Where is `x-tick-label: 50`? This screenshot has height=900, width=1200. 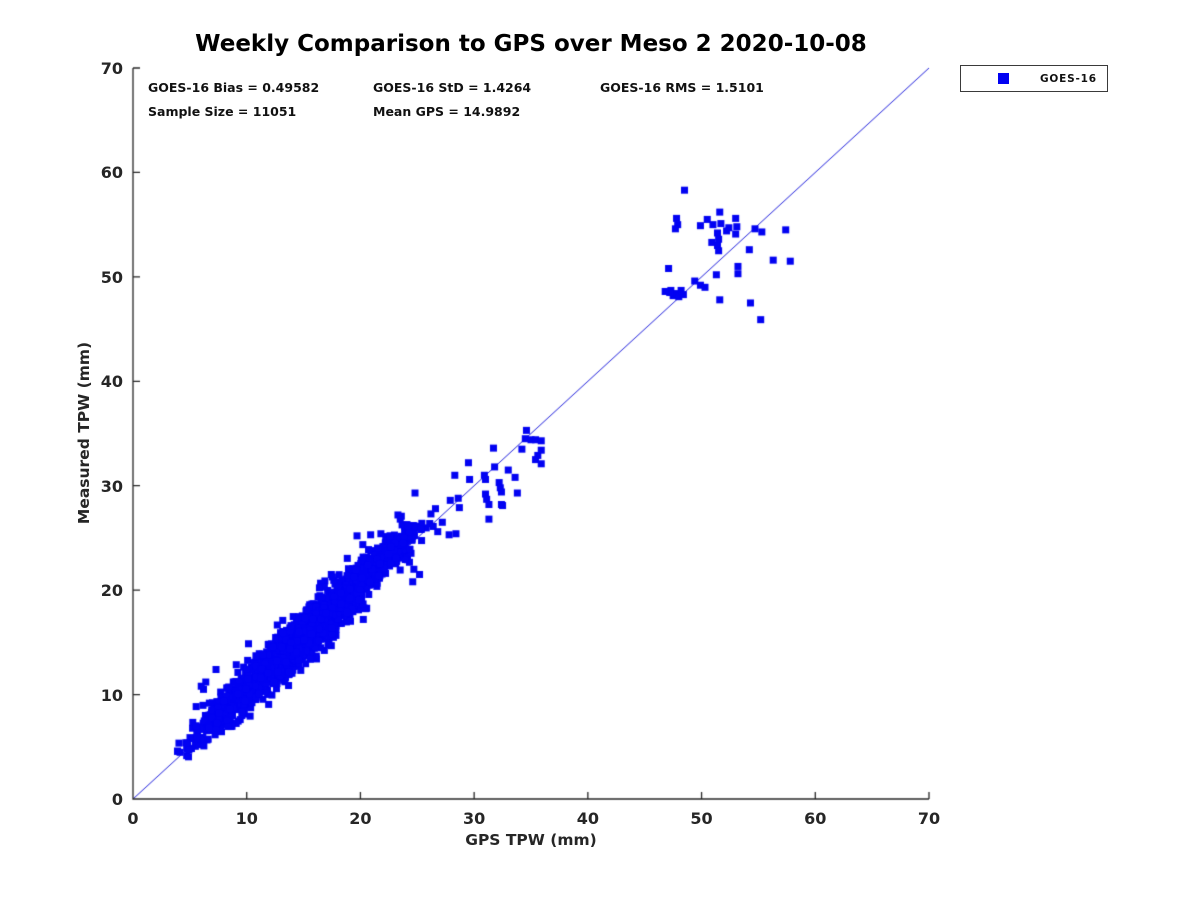
x-tick-label: 50 is located at coordinates (701, 818).